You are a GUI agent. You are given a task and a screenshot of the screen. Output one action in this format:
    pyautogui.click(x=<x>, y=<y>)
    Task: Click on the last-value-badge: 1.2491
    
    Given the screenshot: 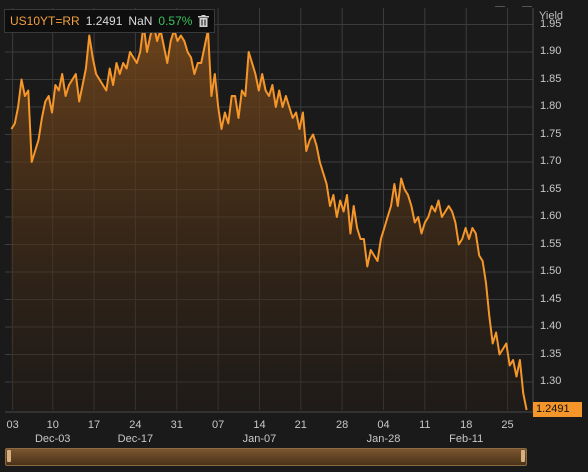 What is the action you would take?
    pyautogui.click(x=557, y=409)
    